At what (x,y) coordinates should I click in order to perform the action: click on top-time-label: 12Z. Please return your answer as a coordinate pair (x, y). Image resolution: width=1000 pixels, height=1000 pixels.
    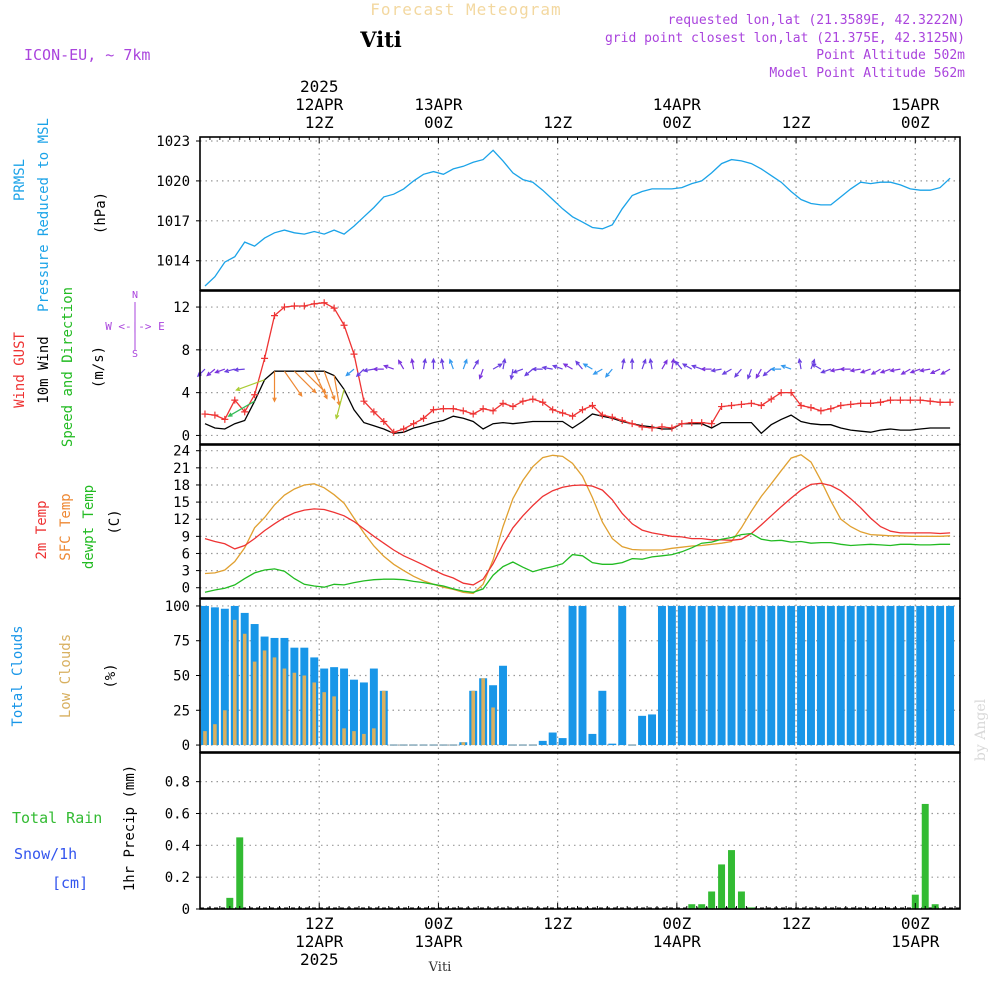
    Looking at the image, I should click on (796, 122).